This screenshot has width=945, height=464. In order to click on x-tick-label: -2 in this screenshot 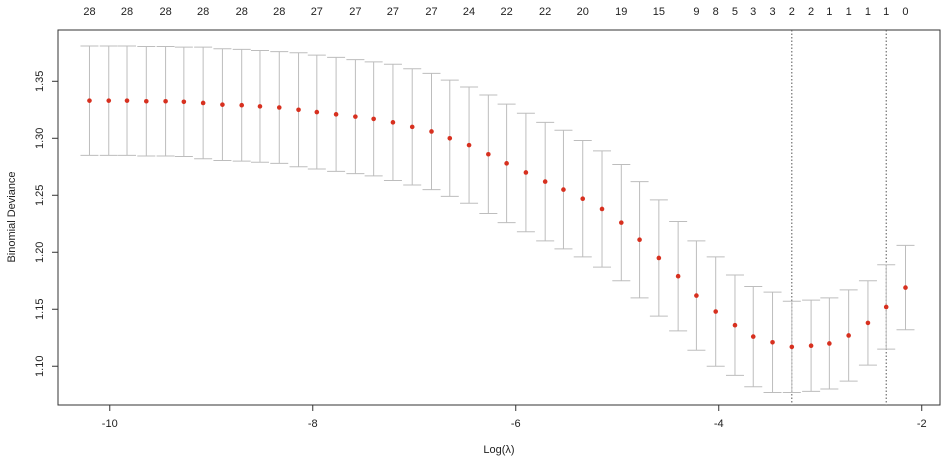, I will do `click(922, 424)`.